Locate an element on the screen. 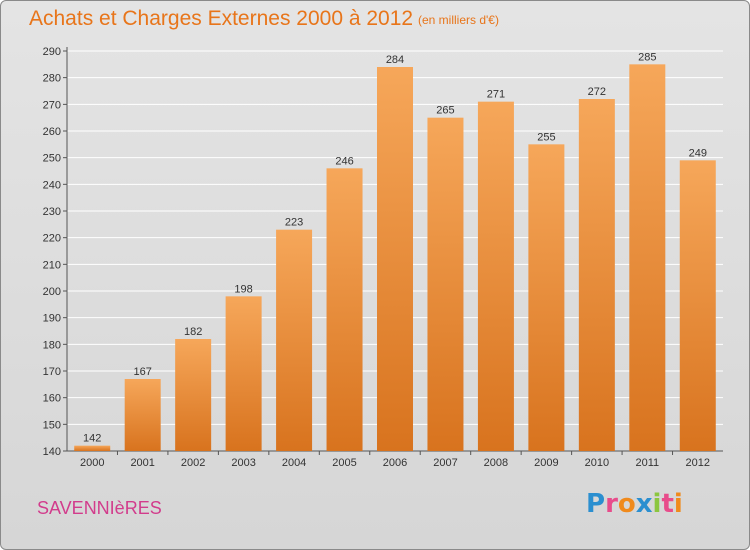 The width and height of the screenshot is (750, 550). x-tick-label: 2012 is located at coordinates (698, 463).